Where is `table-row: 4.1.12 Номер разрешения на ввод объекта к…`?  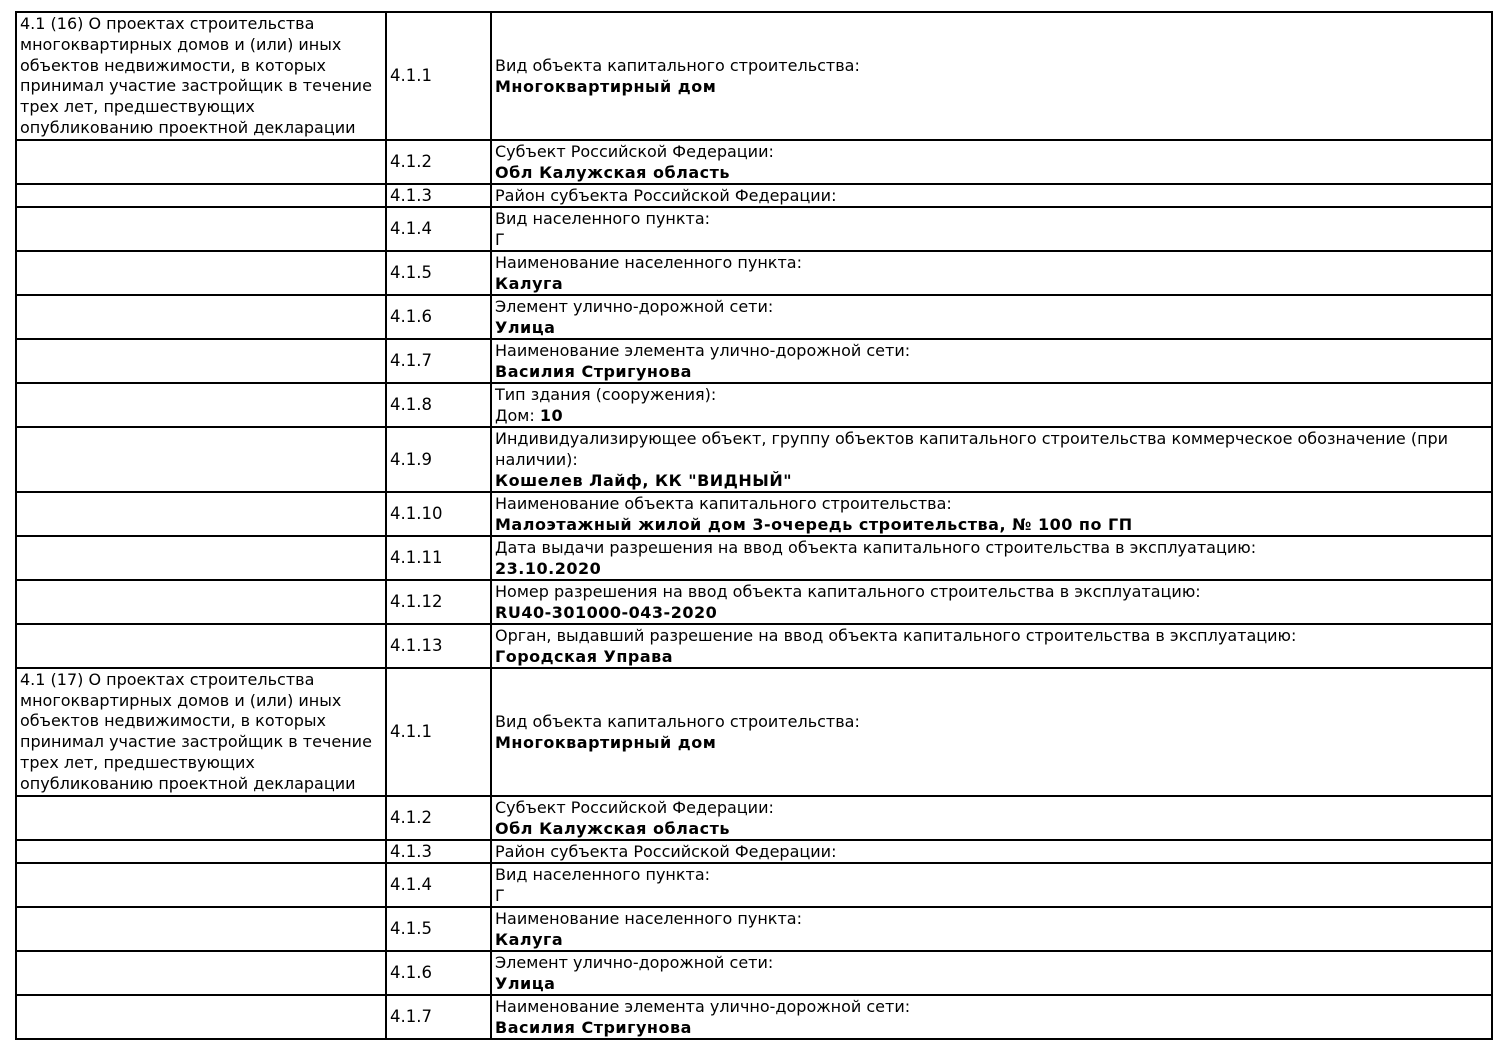 table-row: 4.1.12 Номер разрешения на ввод объекта к… is located at coordinates (754, 601).